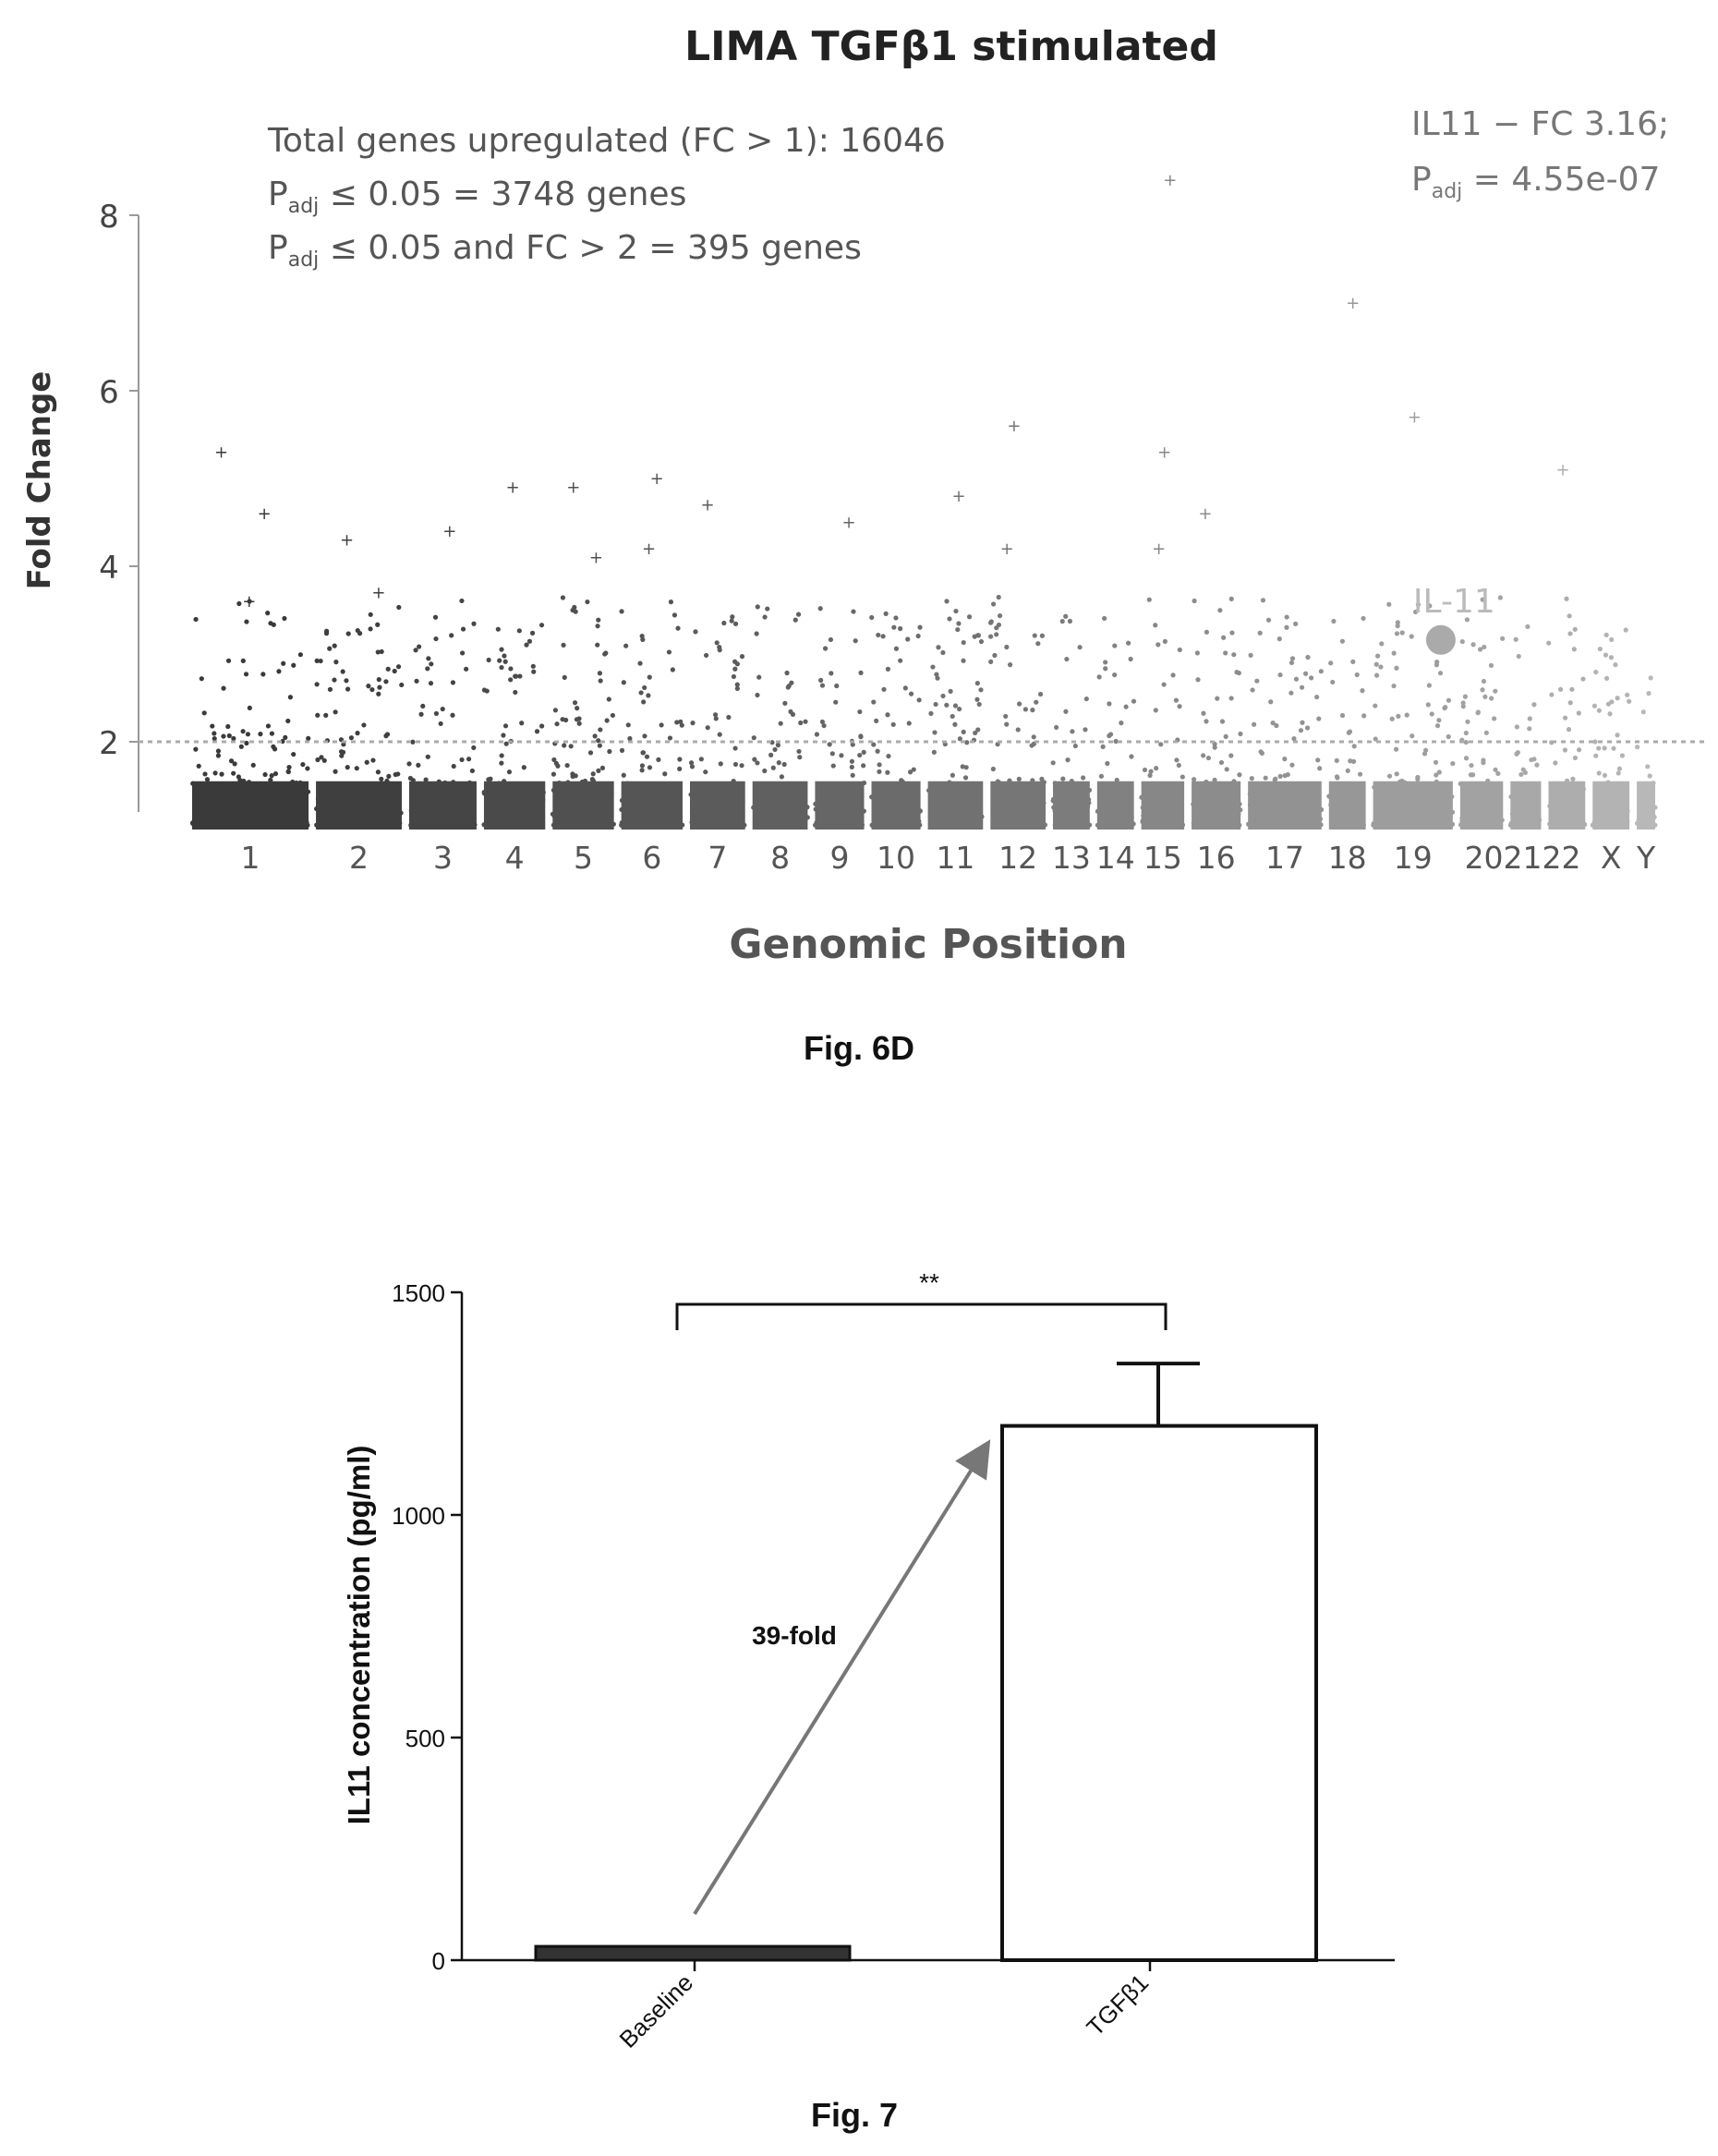  I want to click on bar-baseline, so click(693, 1953).